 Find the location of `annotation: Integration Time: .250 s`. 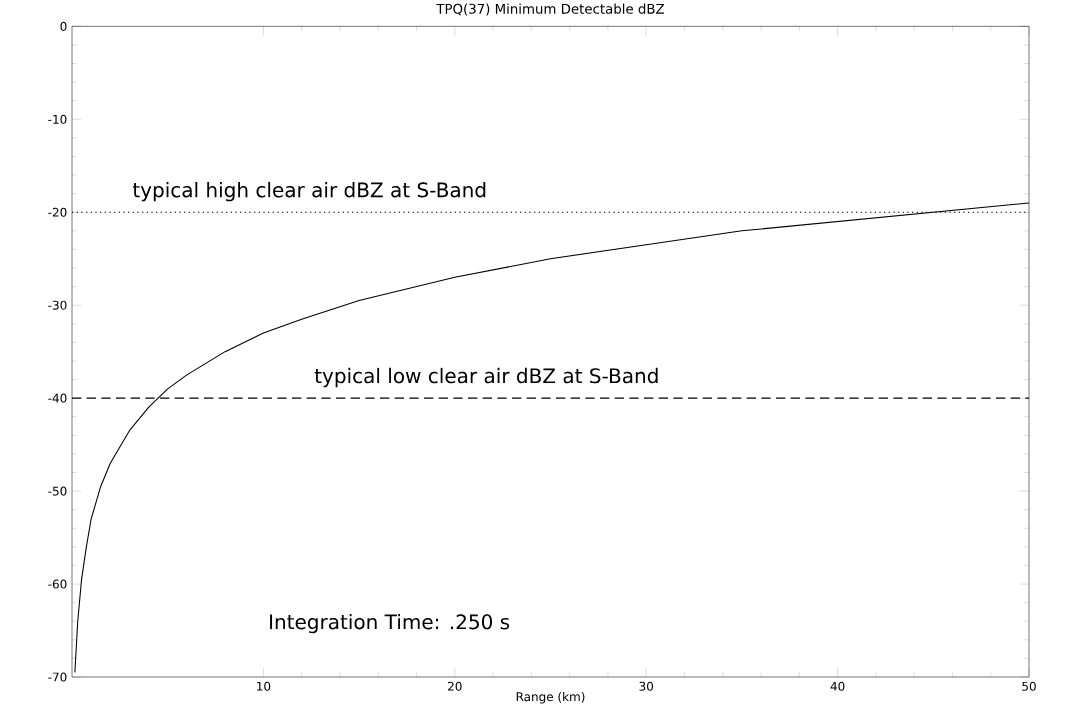

annotation: Integration Time: .250 s is located at coordinates (390, 623).